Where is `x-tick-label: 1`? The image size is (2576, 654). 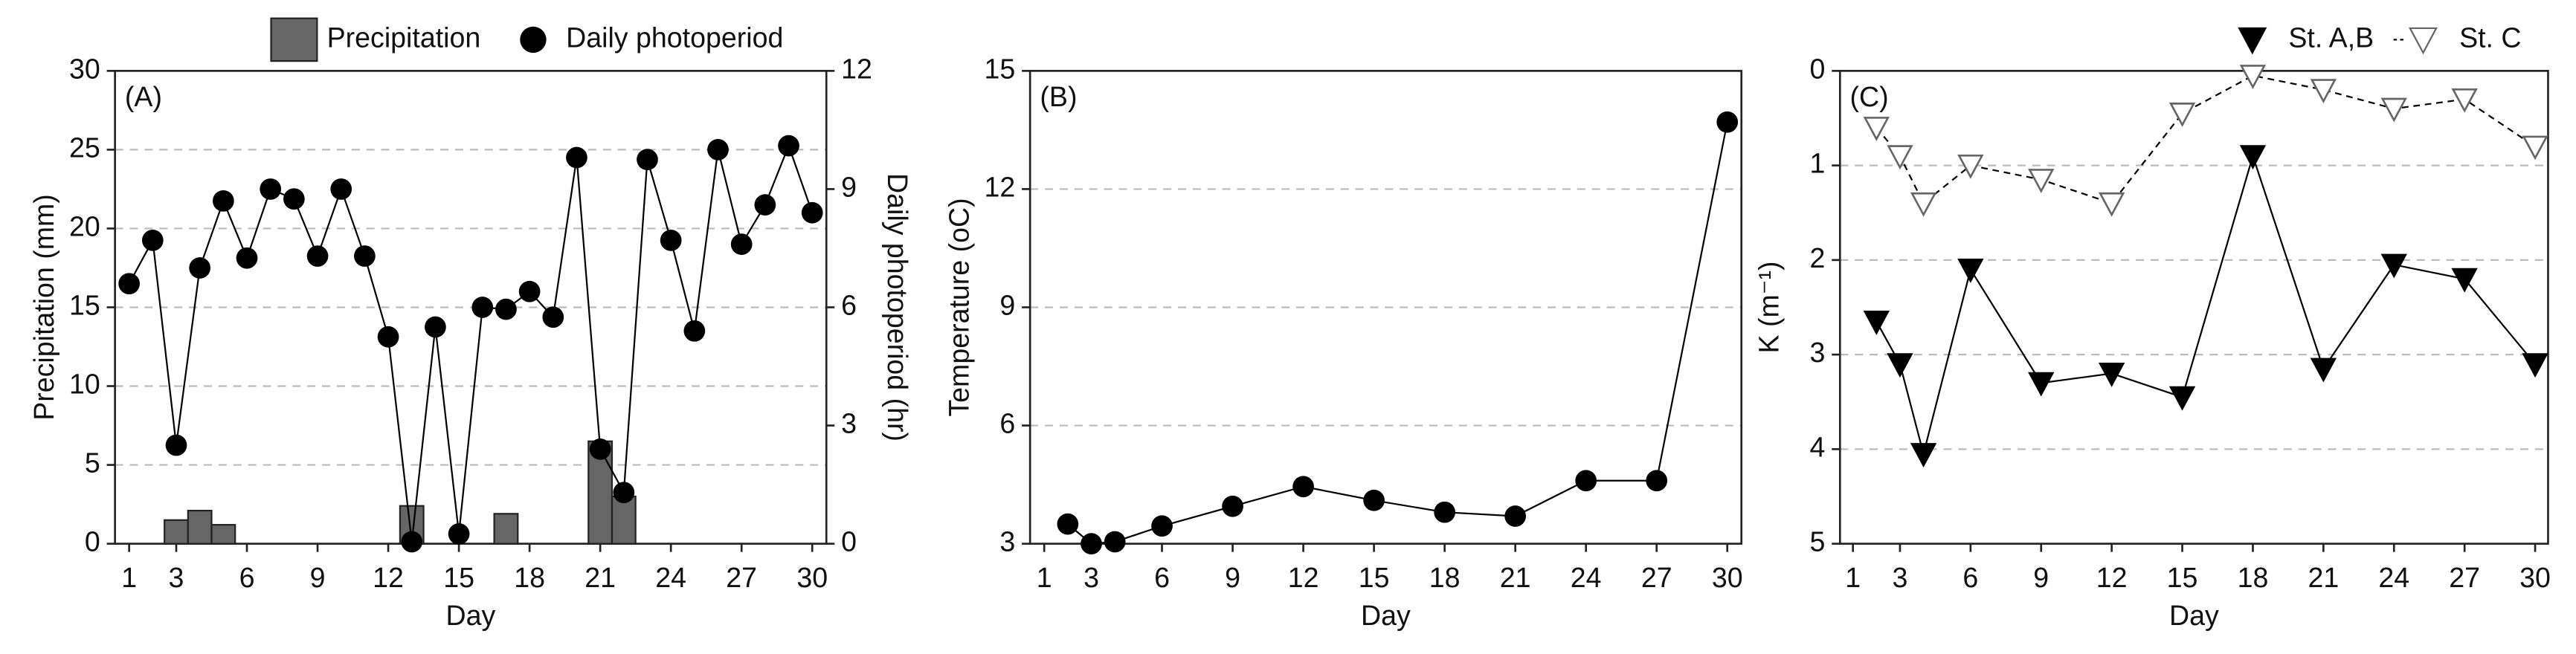
x-tick-label: 1 is located at coordinates (1853, 577).